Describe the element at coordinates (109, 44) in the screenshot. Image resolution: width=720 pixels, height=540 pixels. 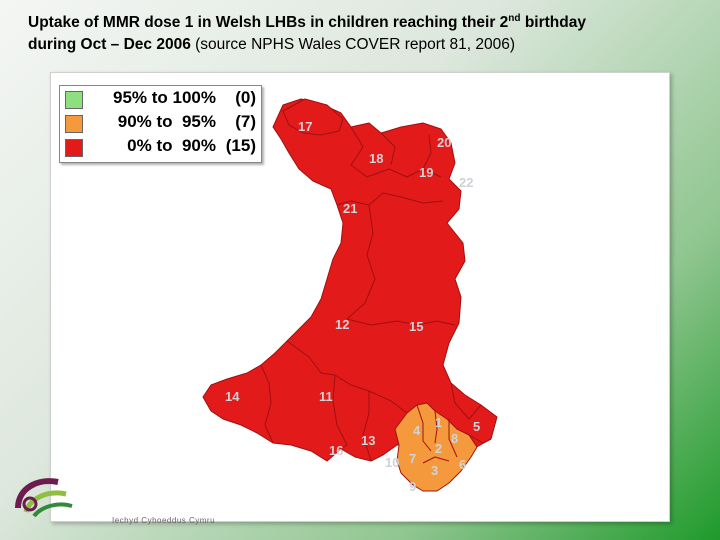
I see `title-line2-bold: during Oct – Dec 2006` at that location.